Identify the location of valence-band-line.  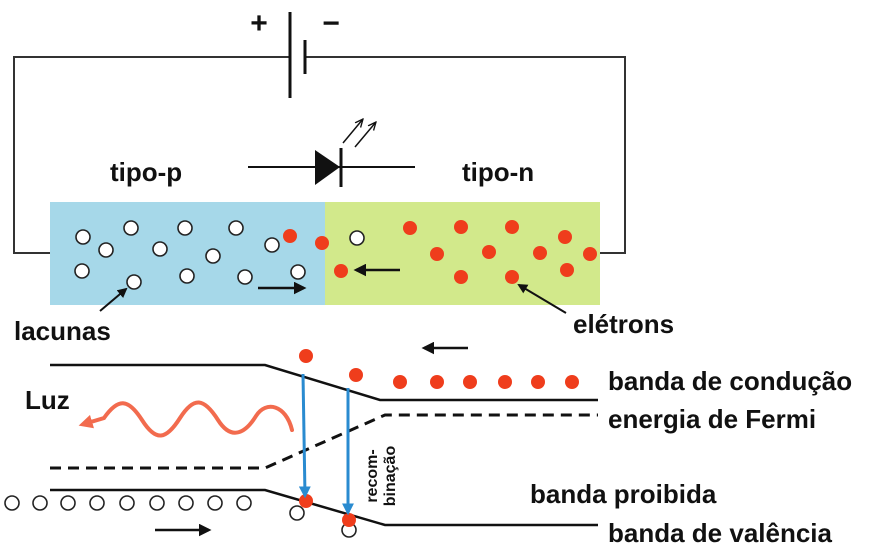
(324, 507).